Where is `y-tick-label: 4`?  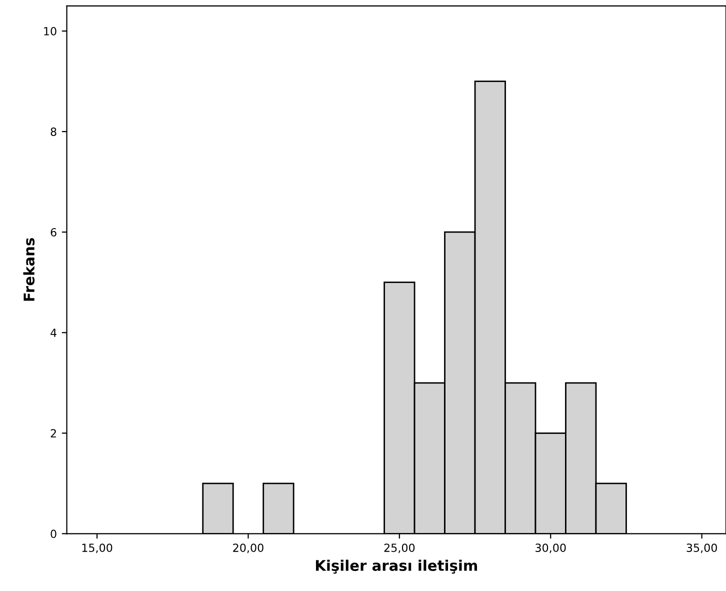
y-tick-label: 4 is located at coordinates (53, 332).